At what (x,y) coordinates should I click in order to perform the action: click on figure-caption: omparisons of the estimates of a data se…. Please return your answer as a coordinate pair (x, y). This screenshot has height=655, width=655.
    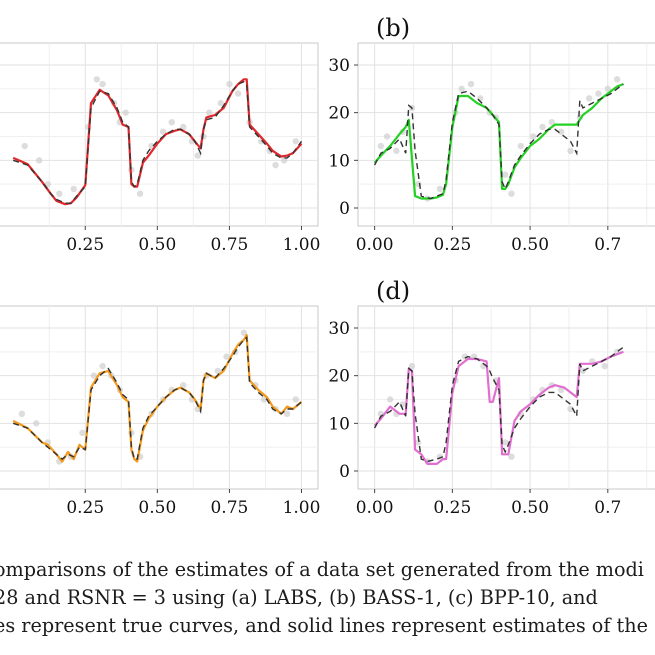
    Looking at the image, I should click on (327, 598).